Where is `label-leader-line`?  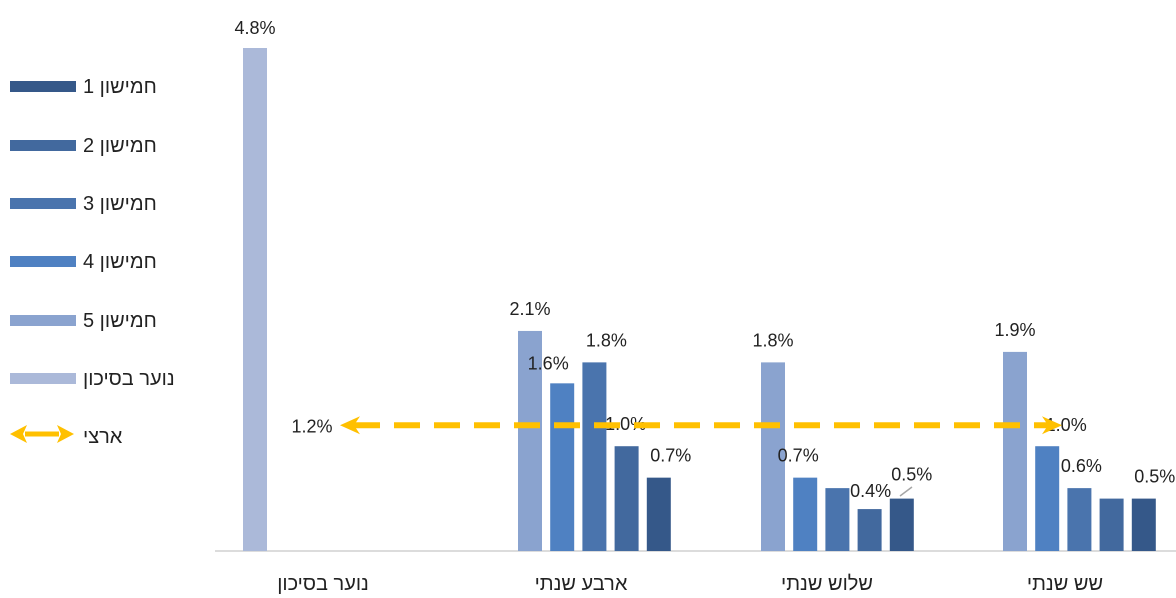
label-leader-line is located at coordinates (906, 491).